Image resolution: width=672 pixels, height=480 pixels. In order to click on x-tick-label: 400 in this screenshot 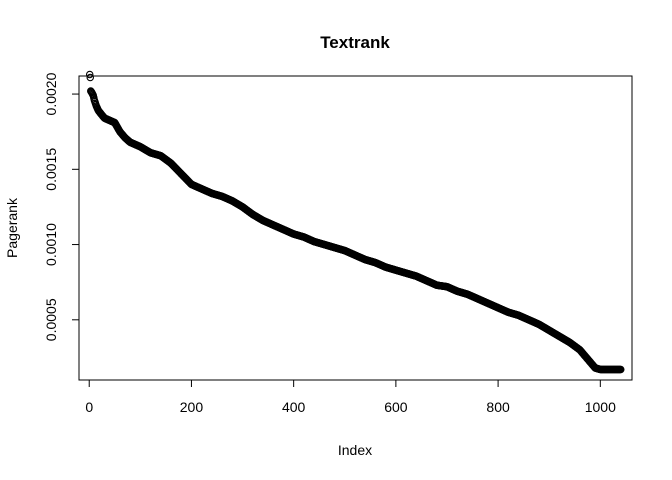, I will do `click(294, 407)`.